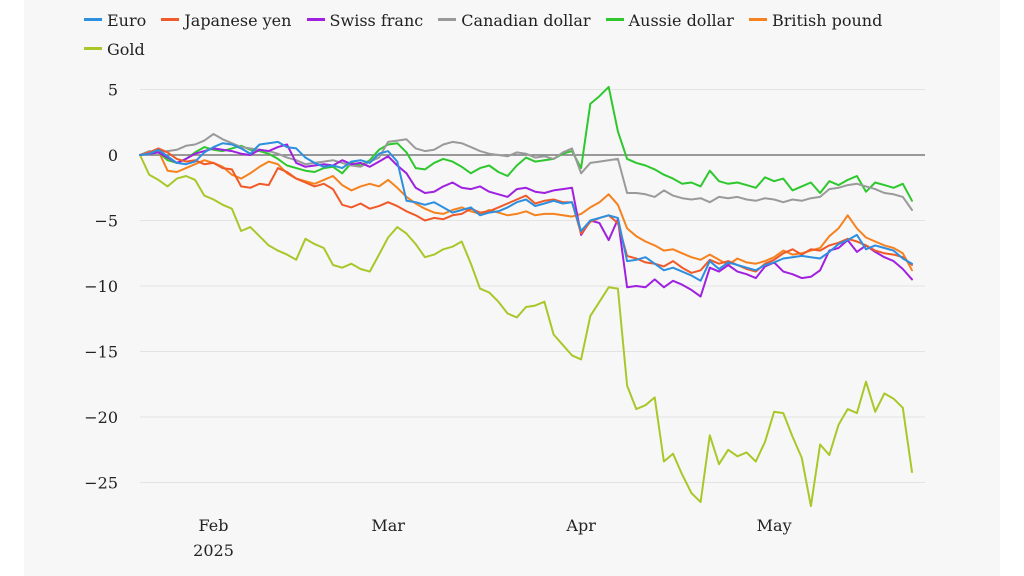 The height and width of the screenshot is (576, 1024). Describe the element at coordinates (774, 525) in the screenshot. I see `x-tick-label: May` at that location.